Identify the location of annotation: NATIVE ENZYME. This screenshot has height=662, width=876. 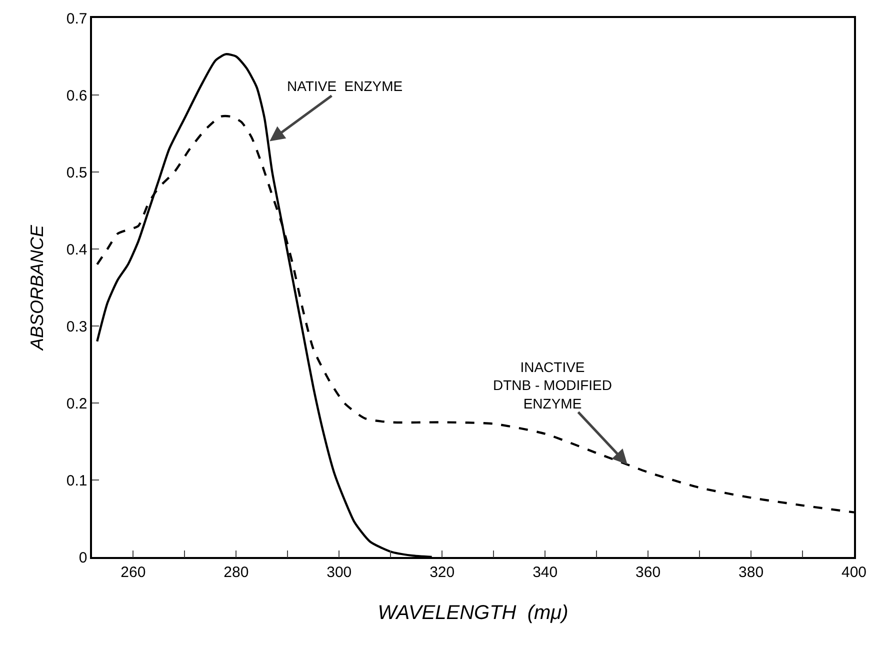
(345, 86).